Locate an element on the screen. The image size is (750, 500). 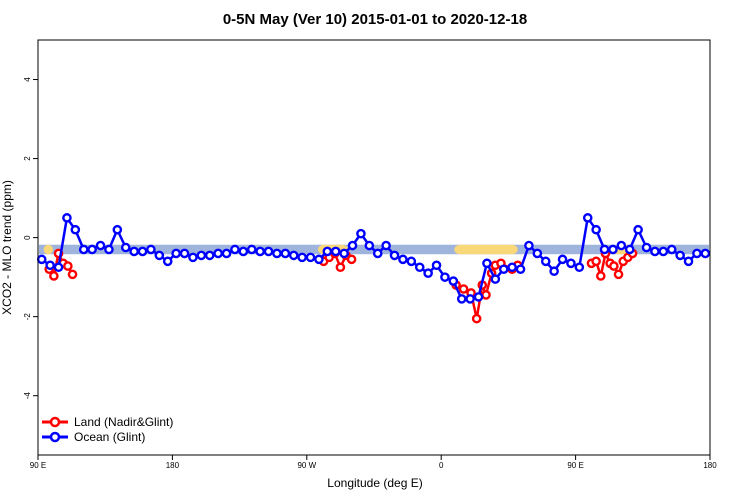
legend: Land (Nadir&Glint) Ocean (Glint) is located at coordinates (107, 429).